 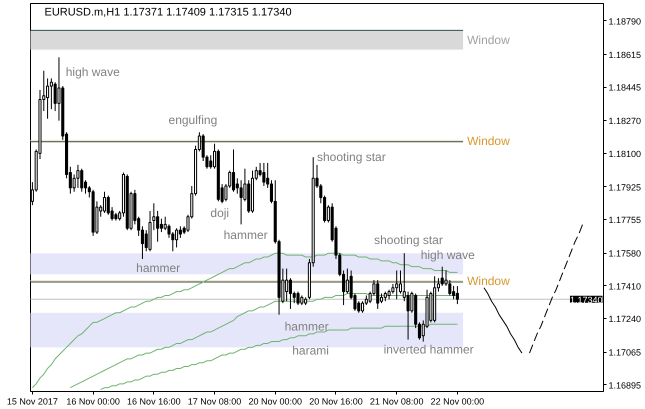 What do you see at coordinates (310, 350) in the screenshot?
I see `annotation: harami` at bounding box center [310, 350].